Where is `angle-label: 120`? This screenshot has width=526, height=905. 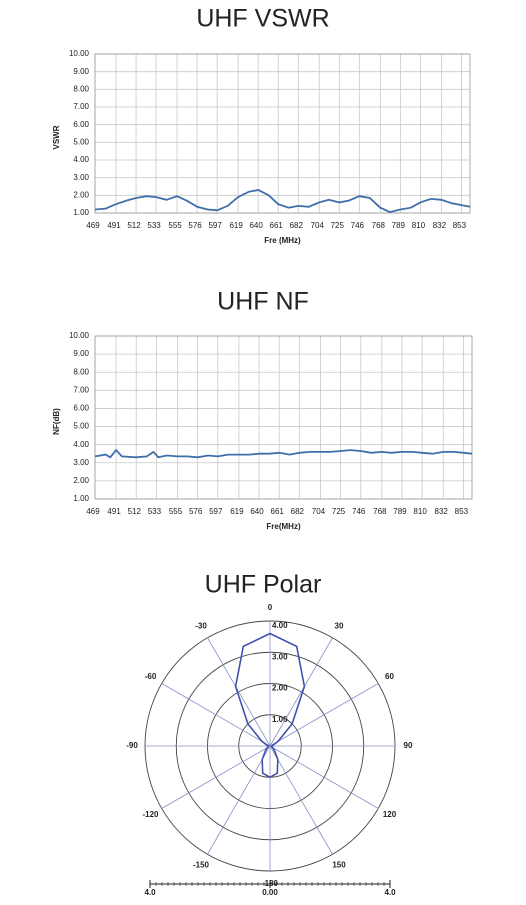
angle-label: 120 is located at coordinates (390, 814).